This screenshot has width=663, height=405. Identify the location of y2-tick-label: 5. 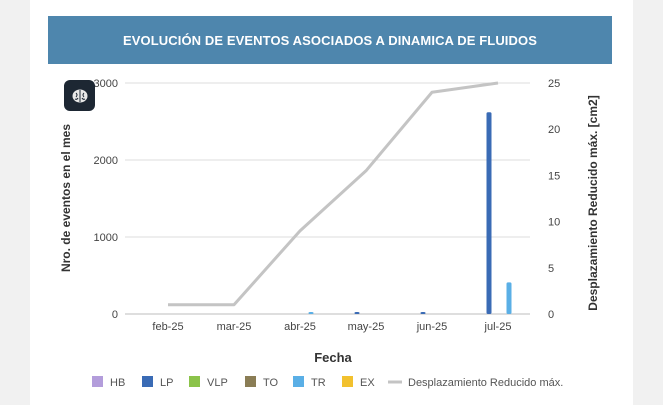
(551, 269).